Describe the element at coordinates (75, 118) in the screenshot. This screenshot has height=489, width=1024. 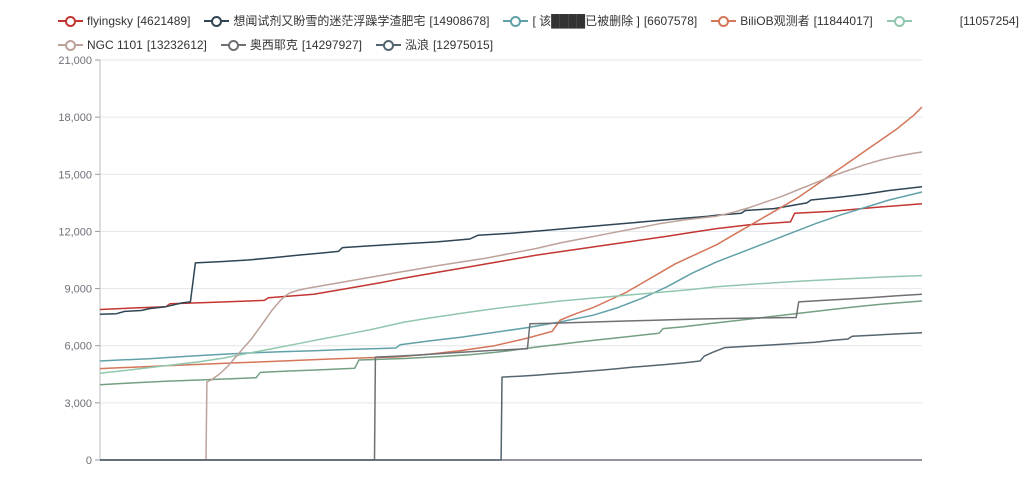
I see `y-axis-label: 18,000` at that location.